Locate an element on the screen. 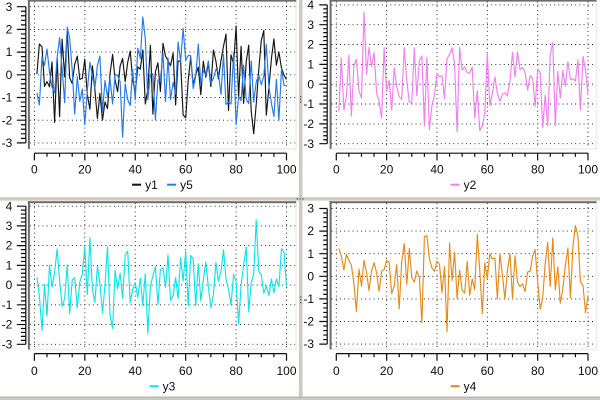  svg-text: y4 is located at coordinates (470, 386).